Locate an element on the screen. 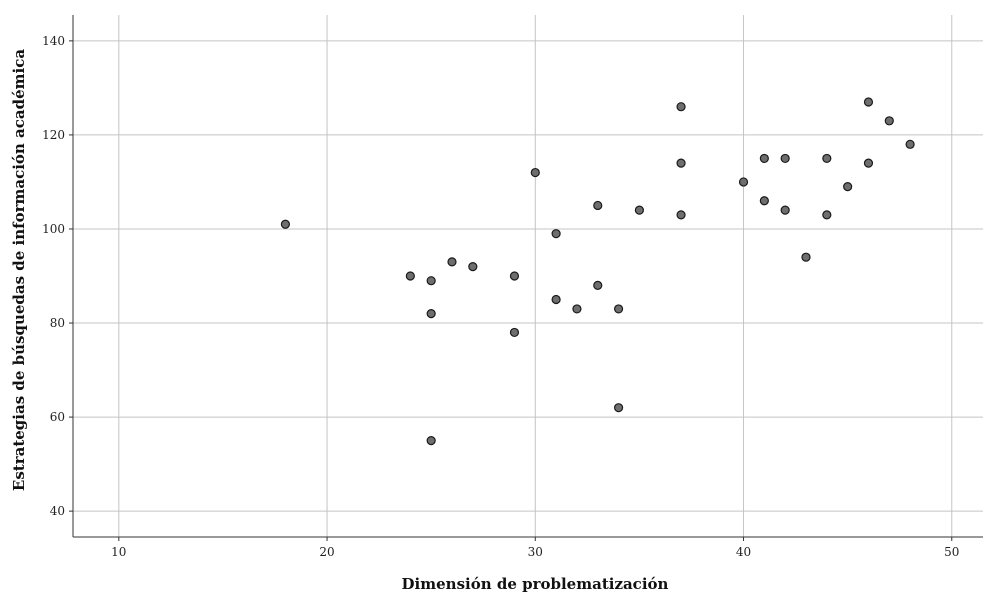  y-tick-label-60: 60 is located at coordinates (57, 417).